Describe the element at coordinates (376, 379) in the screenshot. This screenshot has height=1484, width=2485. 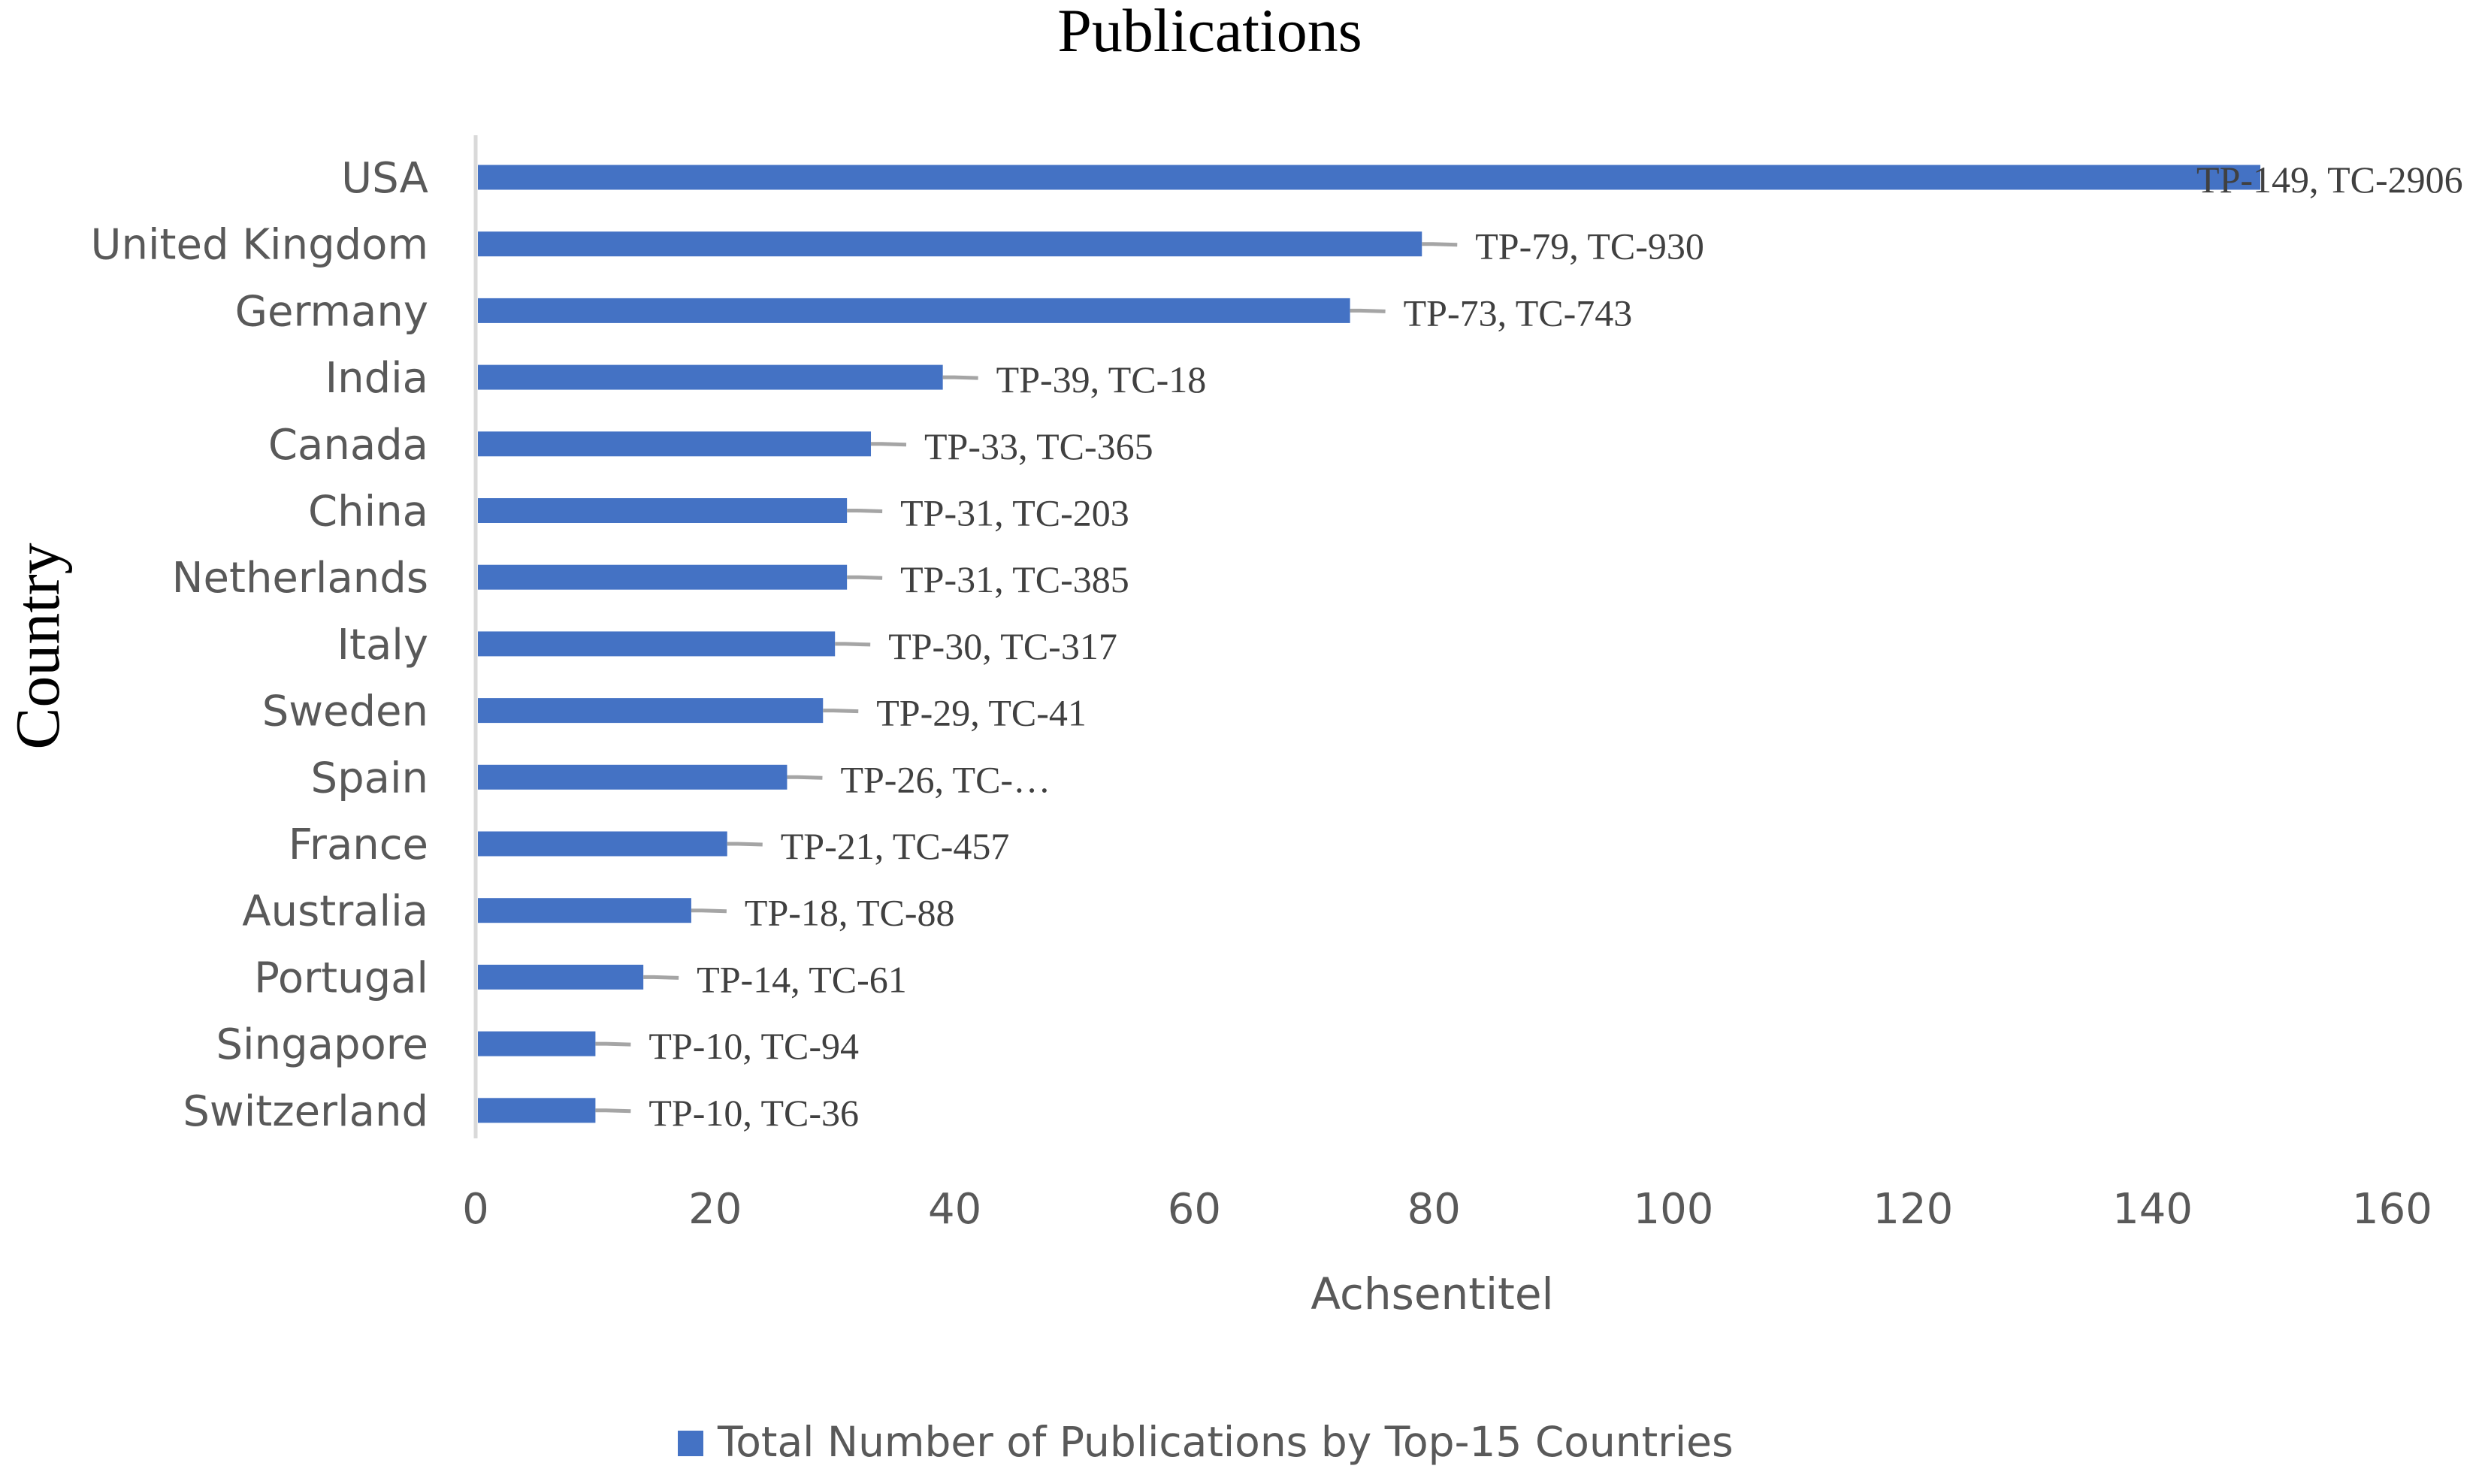
I see `category-label: India` at that location.